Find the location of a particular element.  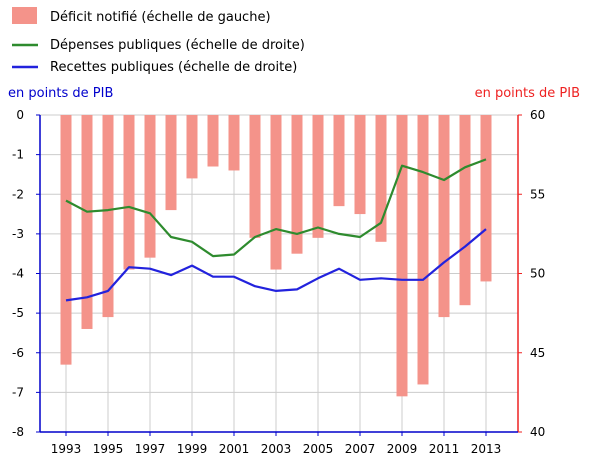

left-axis-tick-label: -4 is located at coordinates (18, 274).